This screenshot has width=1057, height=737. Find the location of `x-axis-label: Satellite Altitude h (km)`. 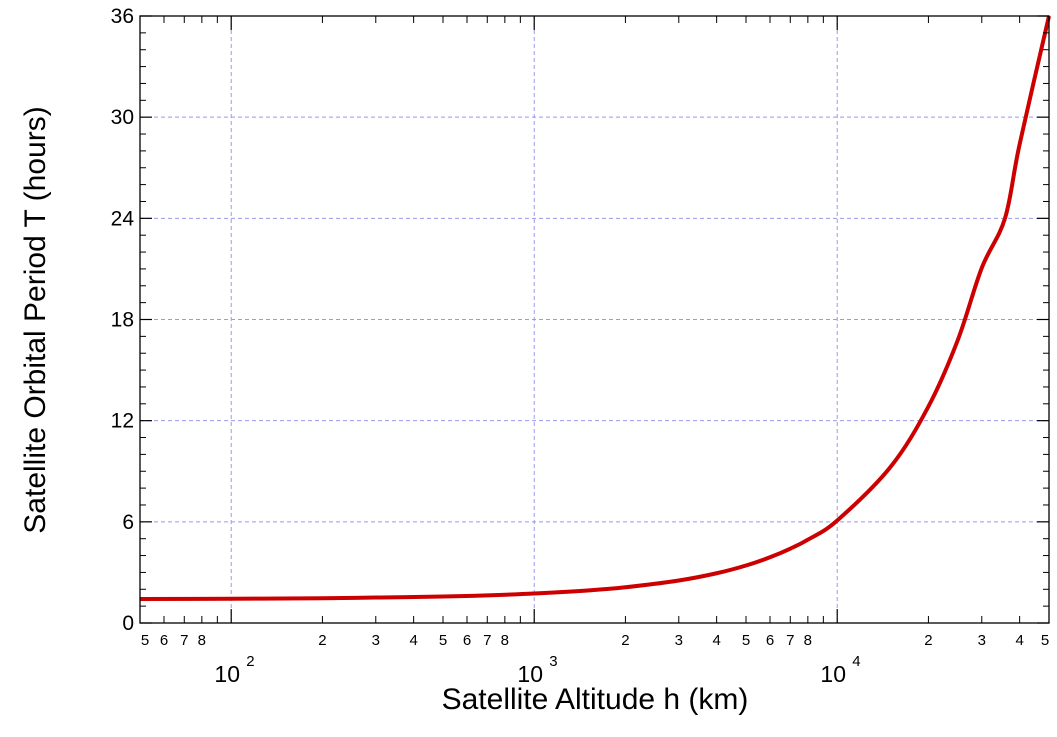

x-axis-label: Satellite Altitude h (km) is located at coordinates (595, 699).